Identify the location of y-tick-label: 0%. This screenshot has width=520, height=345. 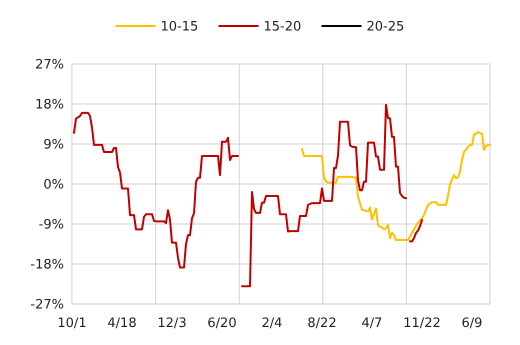
(53, 185).